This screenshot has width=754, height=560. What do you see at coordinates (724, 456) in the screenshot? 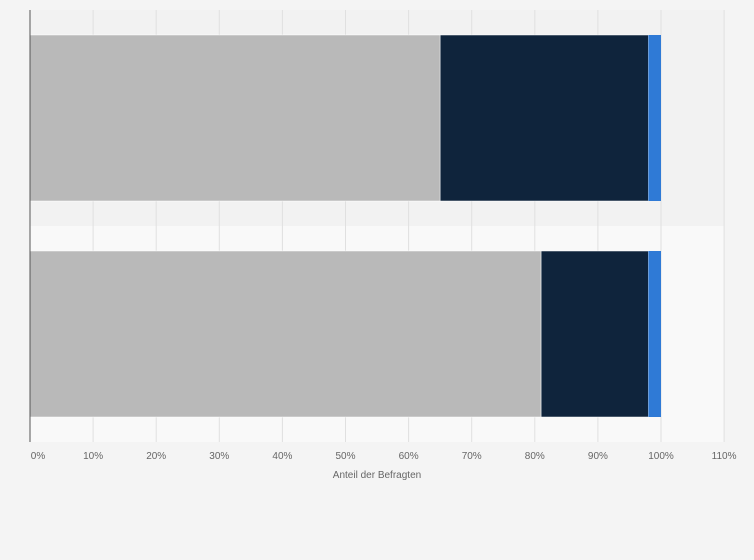
I see `x-tick-label: 110%` at bounding box center [724, 456].